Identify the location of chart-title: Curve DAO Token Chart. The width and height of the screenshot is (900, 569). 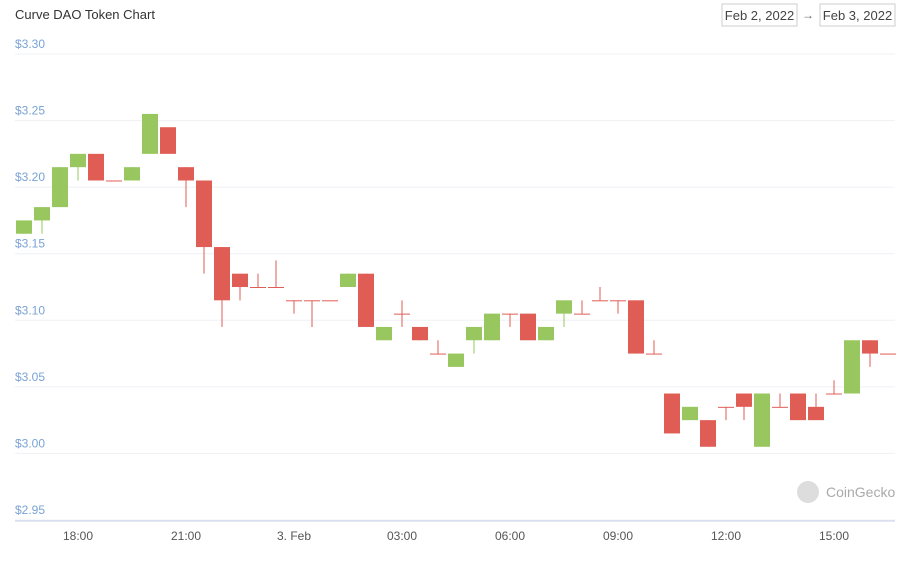
(85, 14).